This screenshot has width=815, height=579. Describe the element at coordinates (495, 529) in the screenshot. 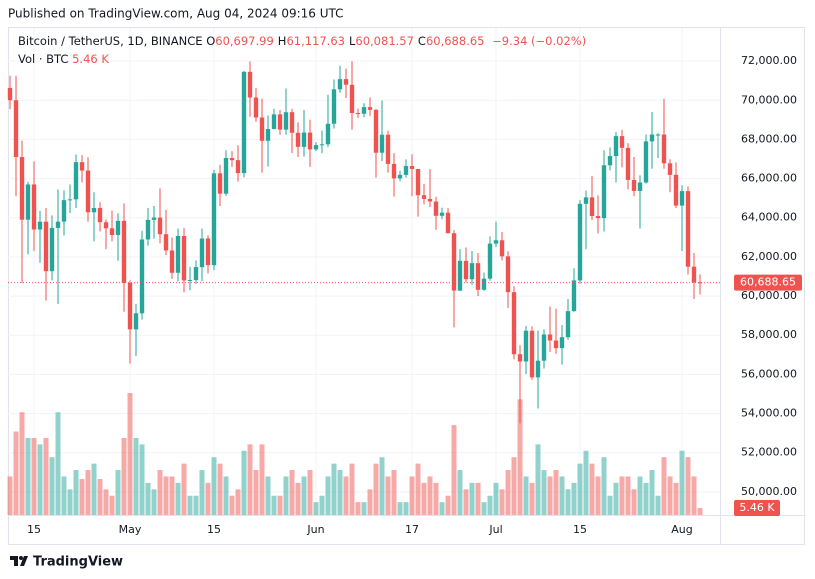

I see `x-tick-label: Jul` at that location.